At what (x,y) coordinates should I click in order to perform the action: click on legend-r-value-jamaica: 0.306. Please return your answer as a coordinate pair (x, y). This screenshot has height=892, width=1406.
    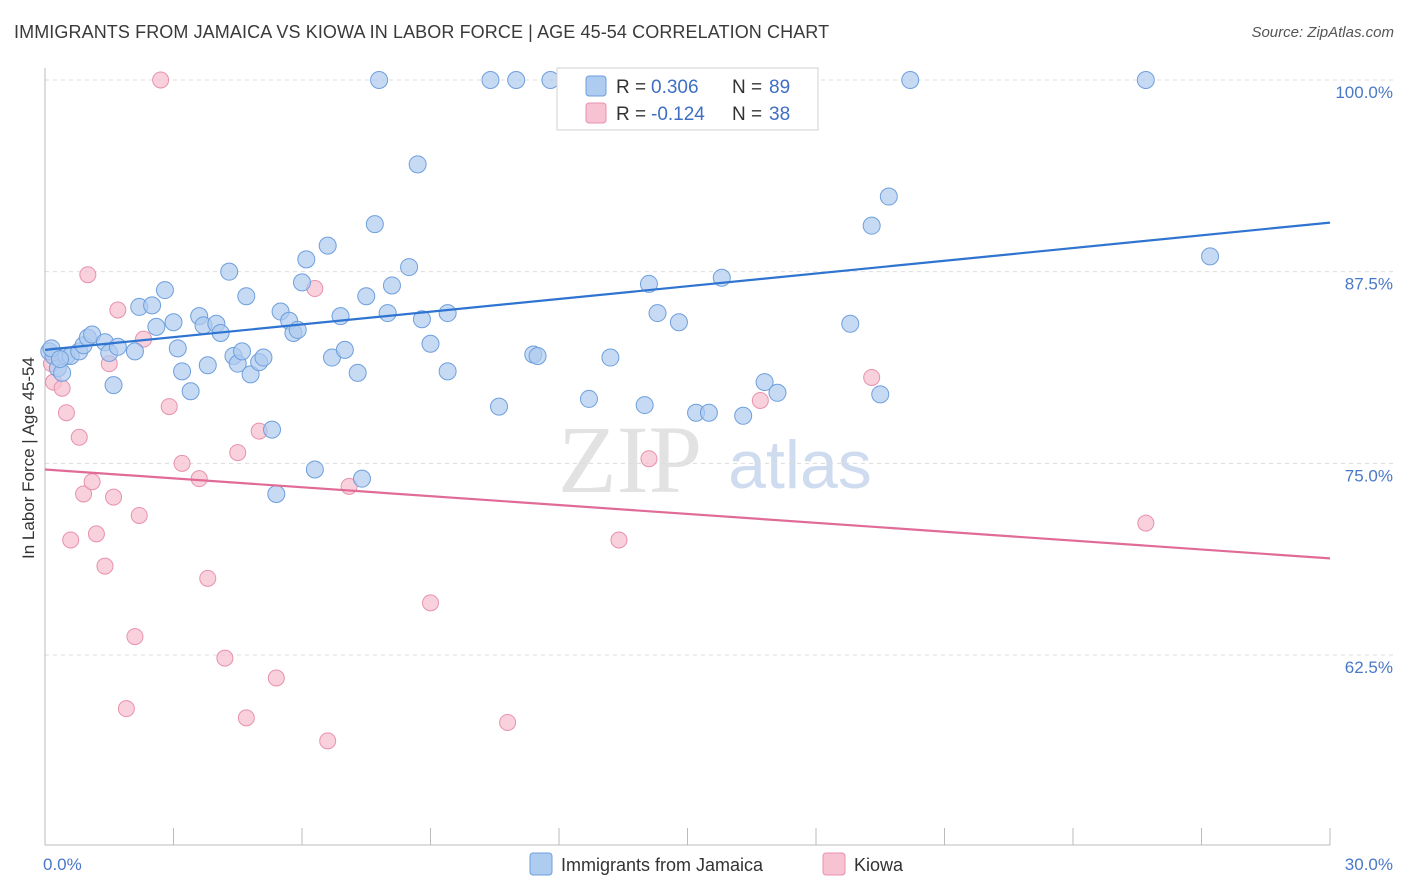
    Looking at the image, I should click on (675, 87).